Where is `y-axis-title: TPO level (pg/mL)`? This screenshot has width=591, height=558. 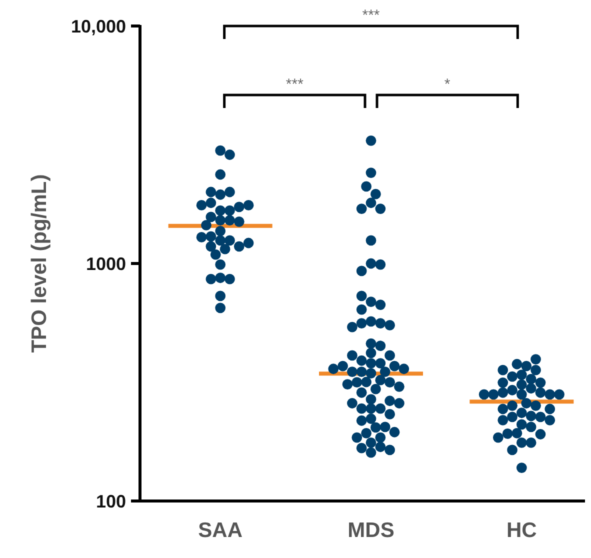
y-axis-title: TPO level (pg/mL) is located at coordinates (39, 263).